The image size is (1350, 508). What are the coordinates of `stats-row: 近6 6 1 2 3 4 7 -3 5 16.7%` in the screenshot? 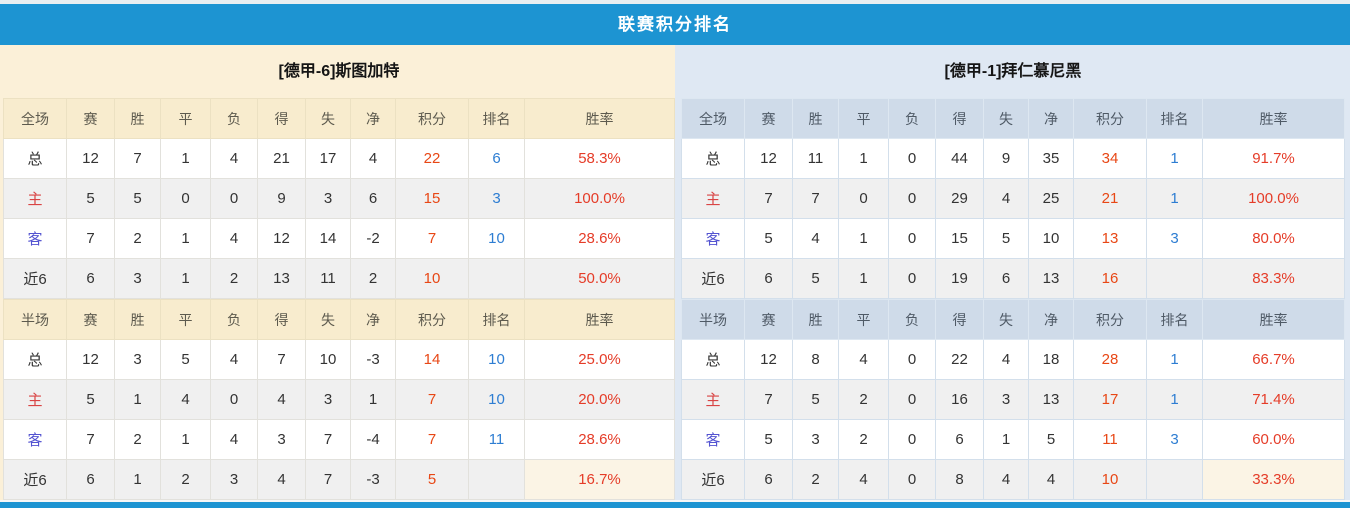 It's located at (339, 479).